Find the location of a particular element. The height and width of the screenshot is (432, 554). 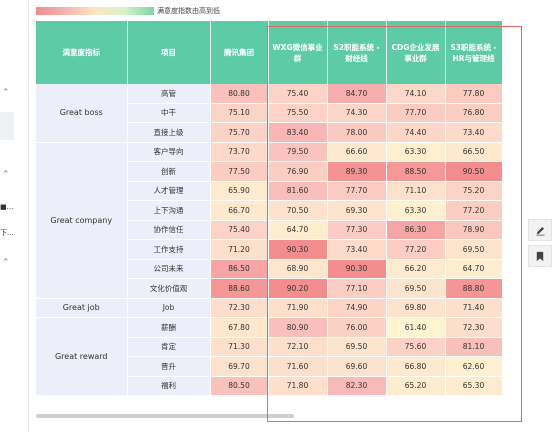

table-row: 肯定 71.30 72.10 69.50 75.60 81.10 is located at coordinates (269, 347).